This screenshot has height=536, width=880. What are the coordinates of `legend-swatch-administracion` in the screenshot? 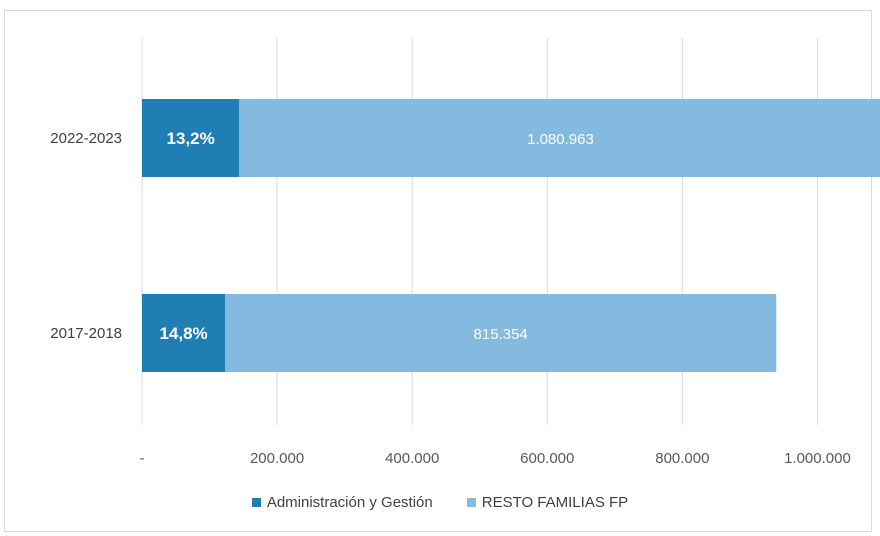 It's located at (256, 502).